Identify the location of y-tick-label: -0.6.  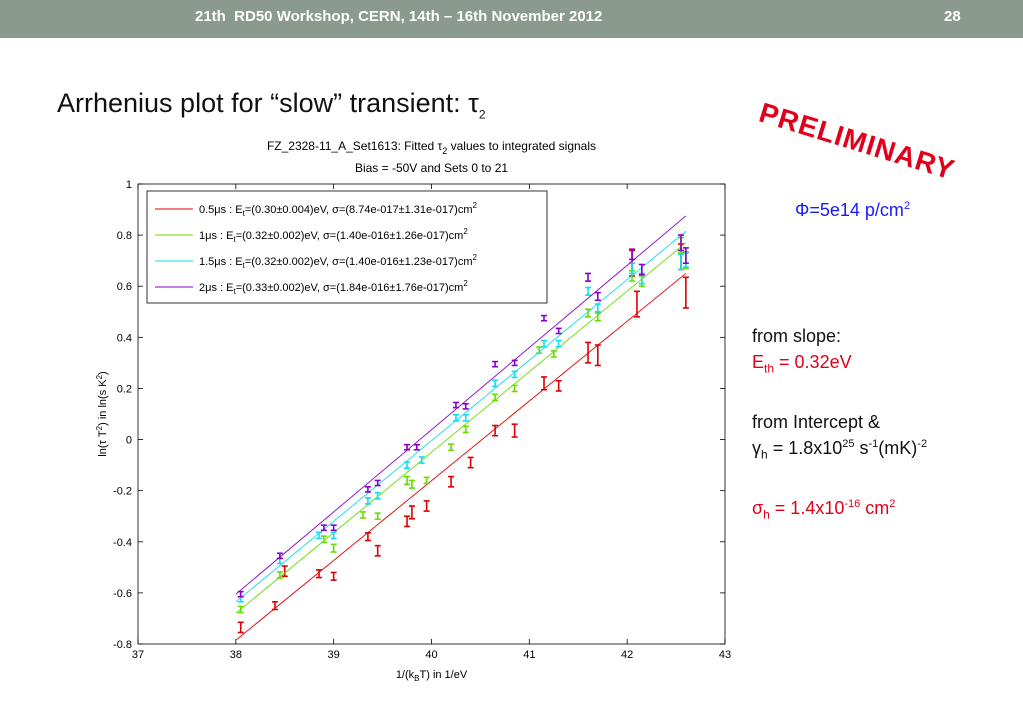
(122, 594).